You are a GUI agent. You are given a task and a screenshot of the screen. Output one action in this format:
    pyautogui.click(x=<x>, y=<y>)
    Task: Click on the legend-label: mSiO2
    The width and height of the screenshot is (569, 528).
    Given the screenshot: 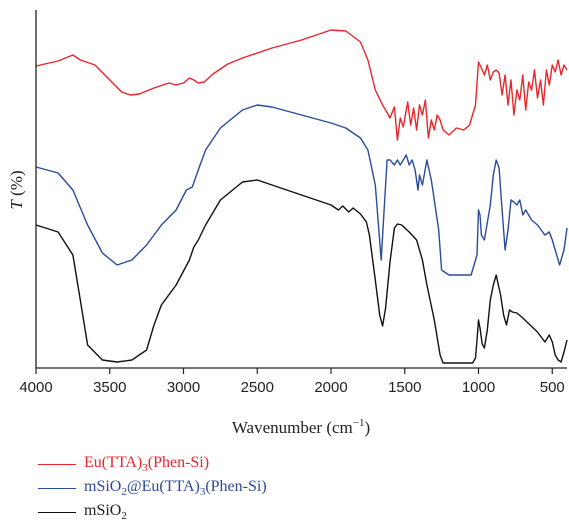 What is the action you would take?
    pyautogui.click(x=105, y=512)
    